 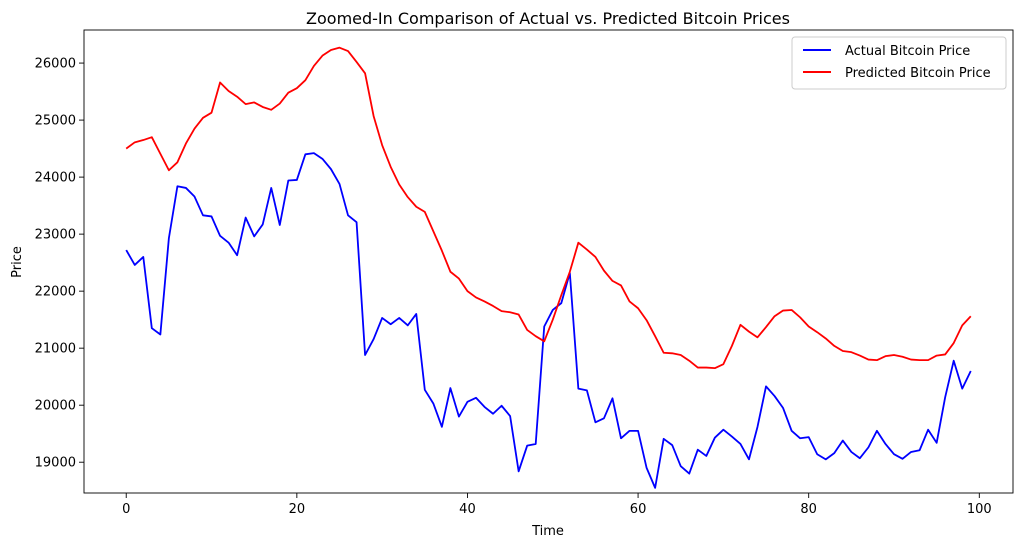 I want to click on y-tick-label: 25000, so click(x=55, y=121).